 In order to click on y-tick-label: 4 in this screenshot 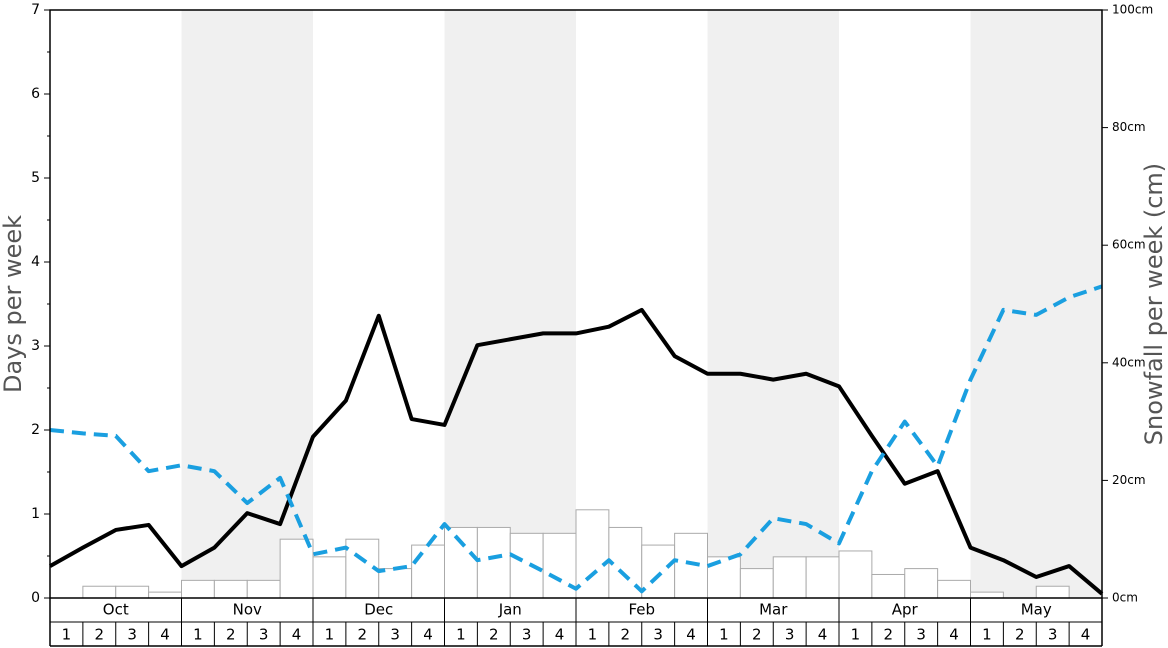, I will do `click(35, 262)`.